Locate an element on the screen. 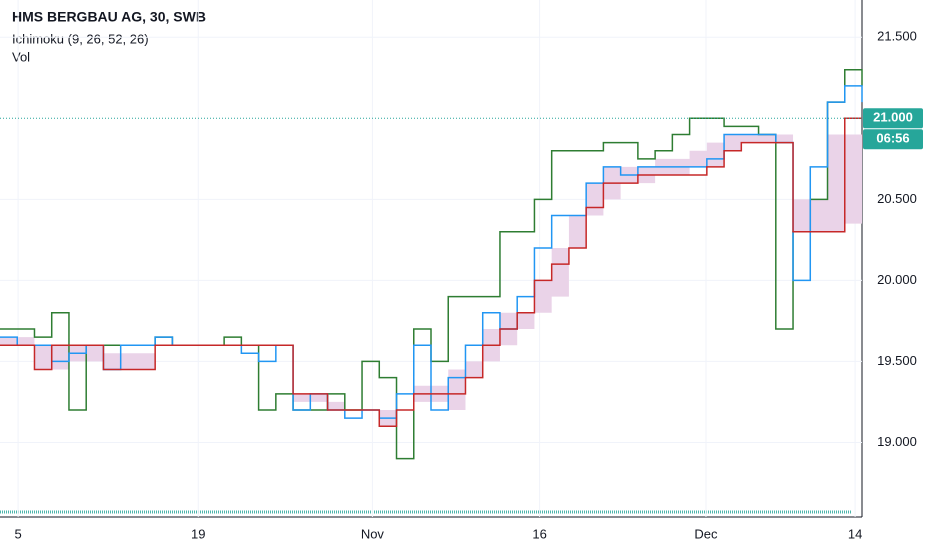  countdown-badge is located at coordinates (893, 139).